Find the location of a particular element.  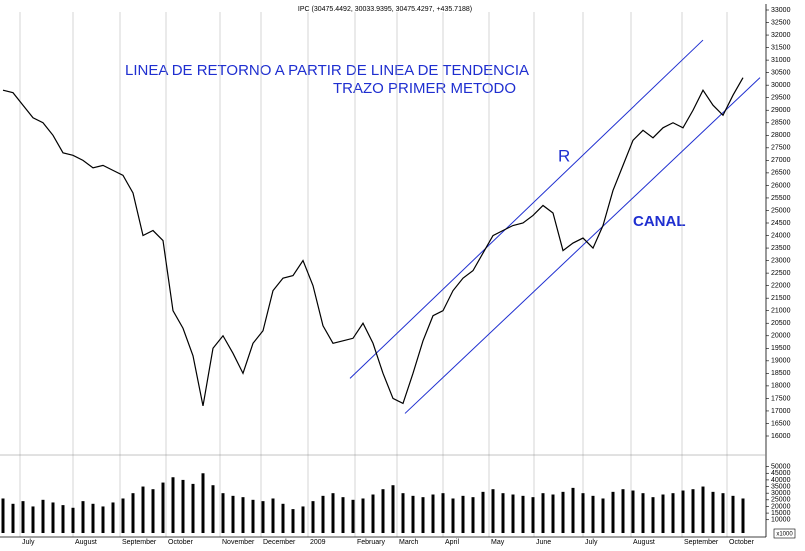

y-tick-label: 23000 is located at coordinates (781, 260).